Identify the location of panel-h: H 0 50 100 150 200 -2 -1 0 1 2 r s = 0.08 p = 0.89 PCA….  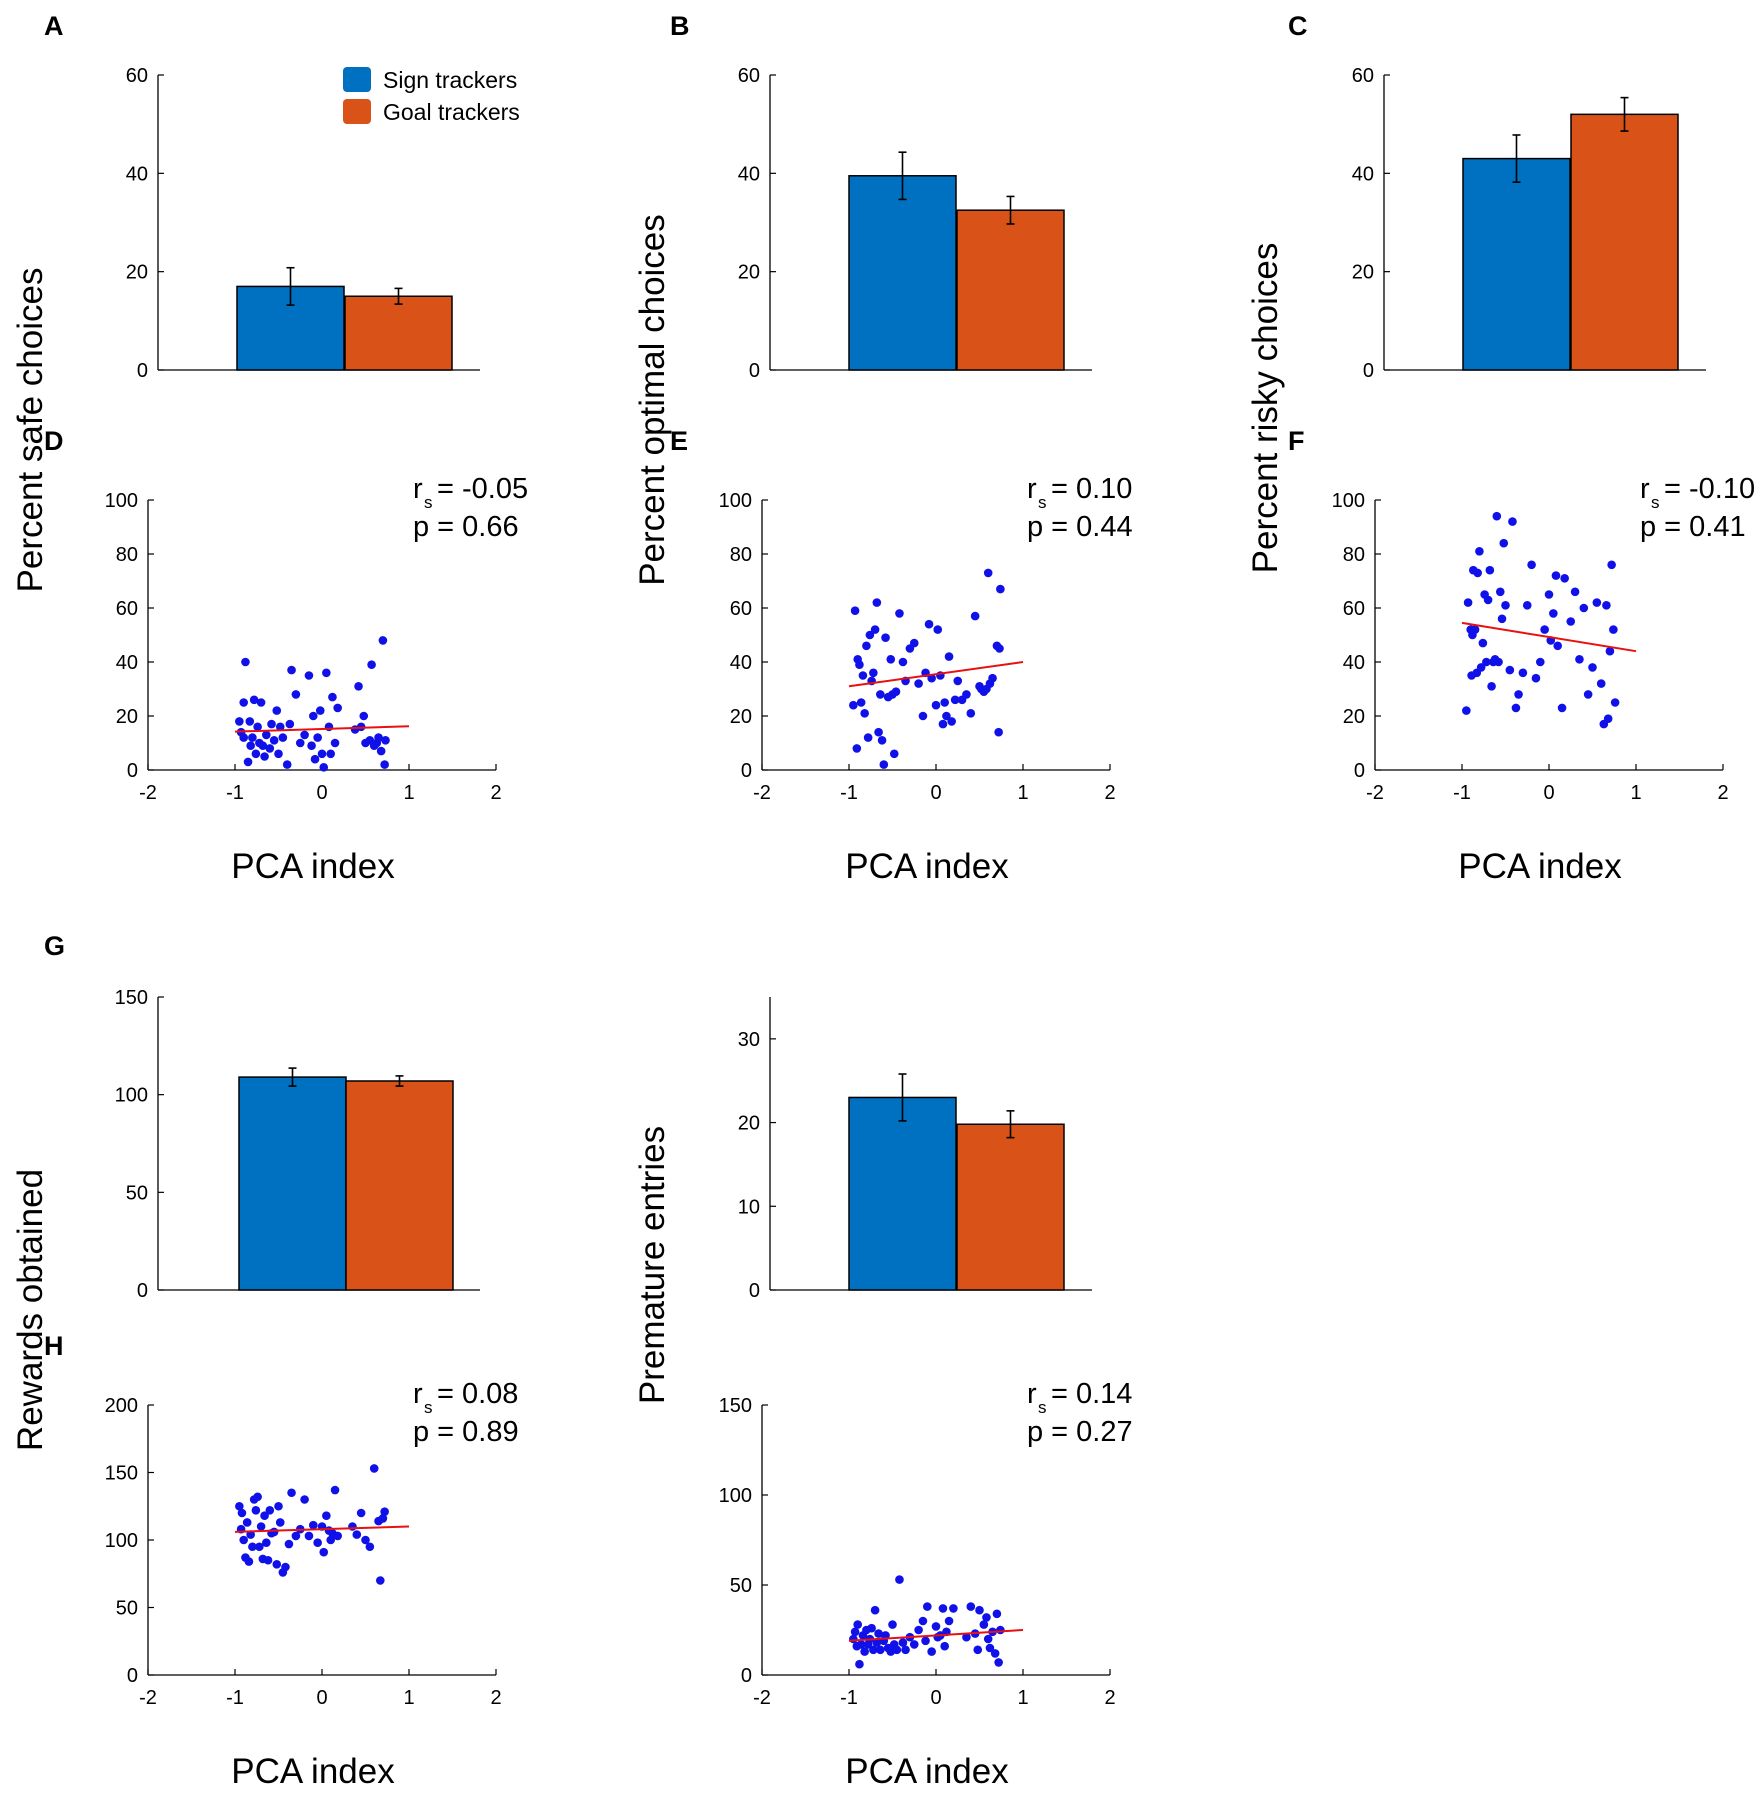
(281, 1561).